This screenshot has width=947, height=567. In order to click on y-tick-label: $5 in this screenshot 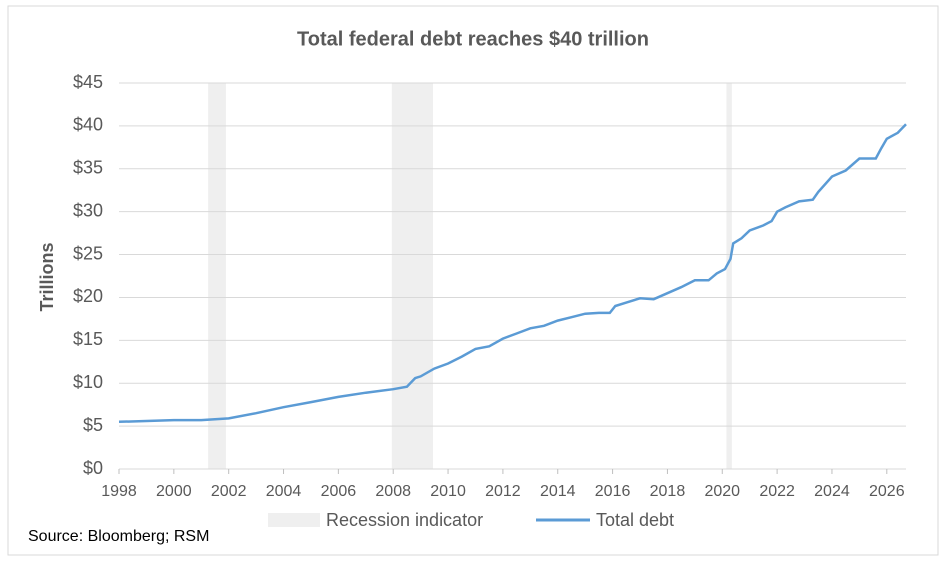, I will do `click(93, 425)`.